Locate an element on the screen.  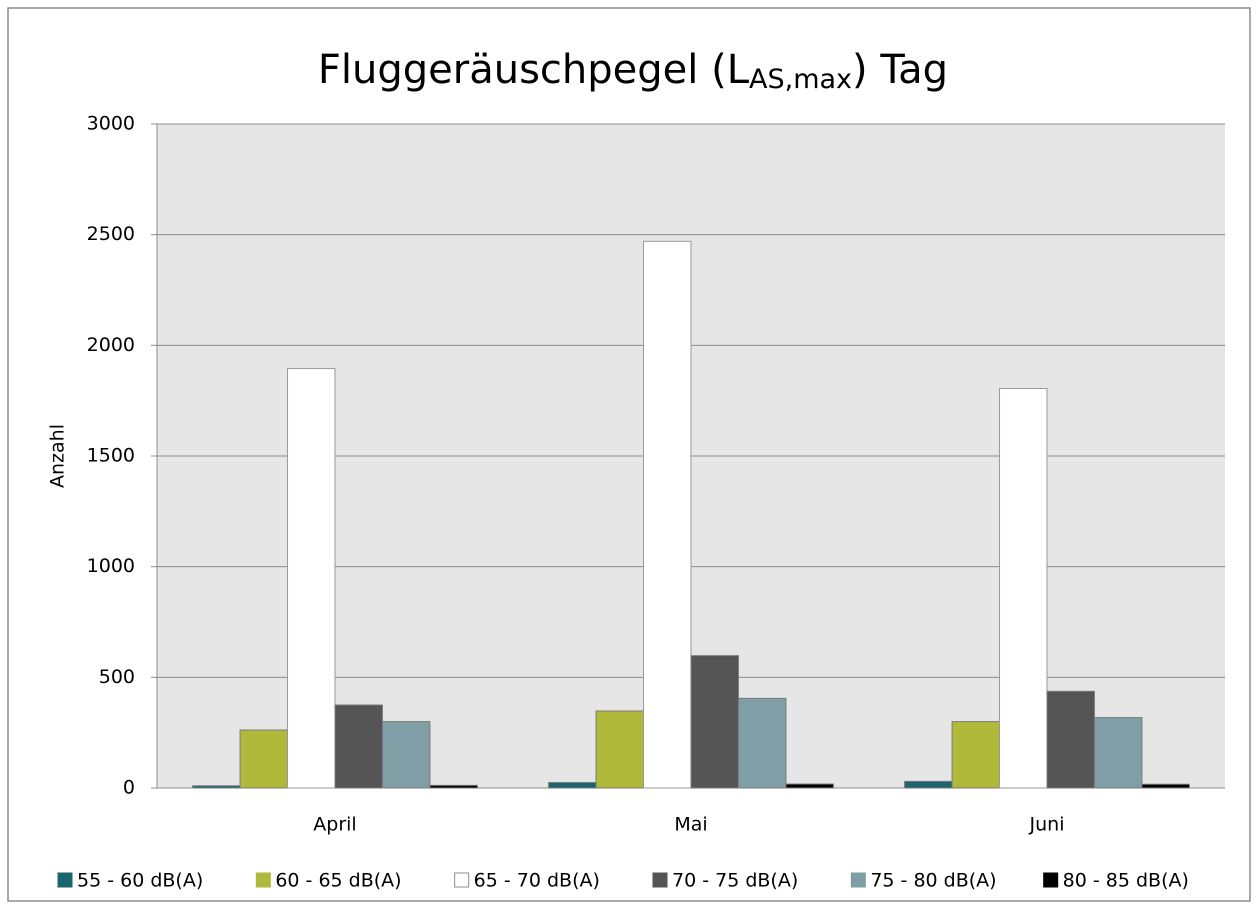
legend-label: 75 - 80 dB(A) is located at coordinates (933, 881).